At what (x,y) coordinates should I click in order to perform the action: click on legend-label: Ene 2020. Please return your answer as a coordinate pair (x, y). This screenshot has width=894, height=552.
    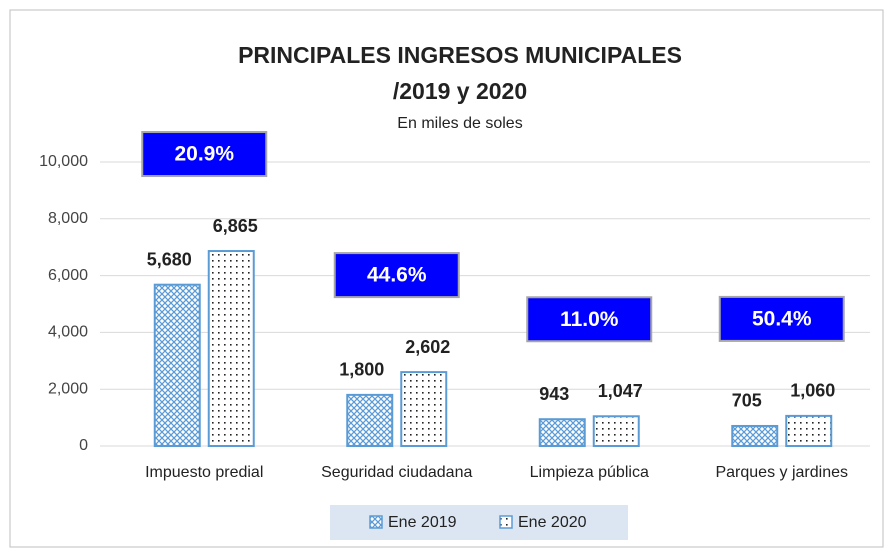
    Looking at the image, I should click on (552, 522).